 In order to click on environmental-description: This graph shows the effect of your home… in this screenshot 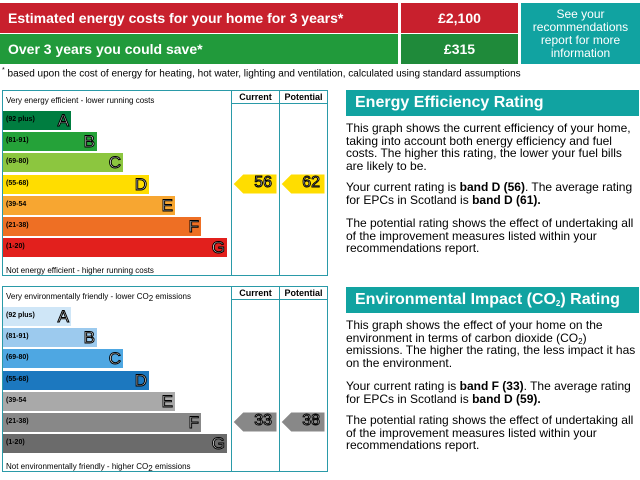, I will do `click(493, 344)`.